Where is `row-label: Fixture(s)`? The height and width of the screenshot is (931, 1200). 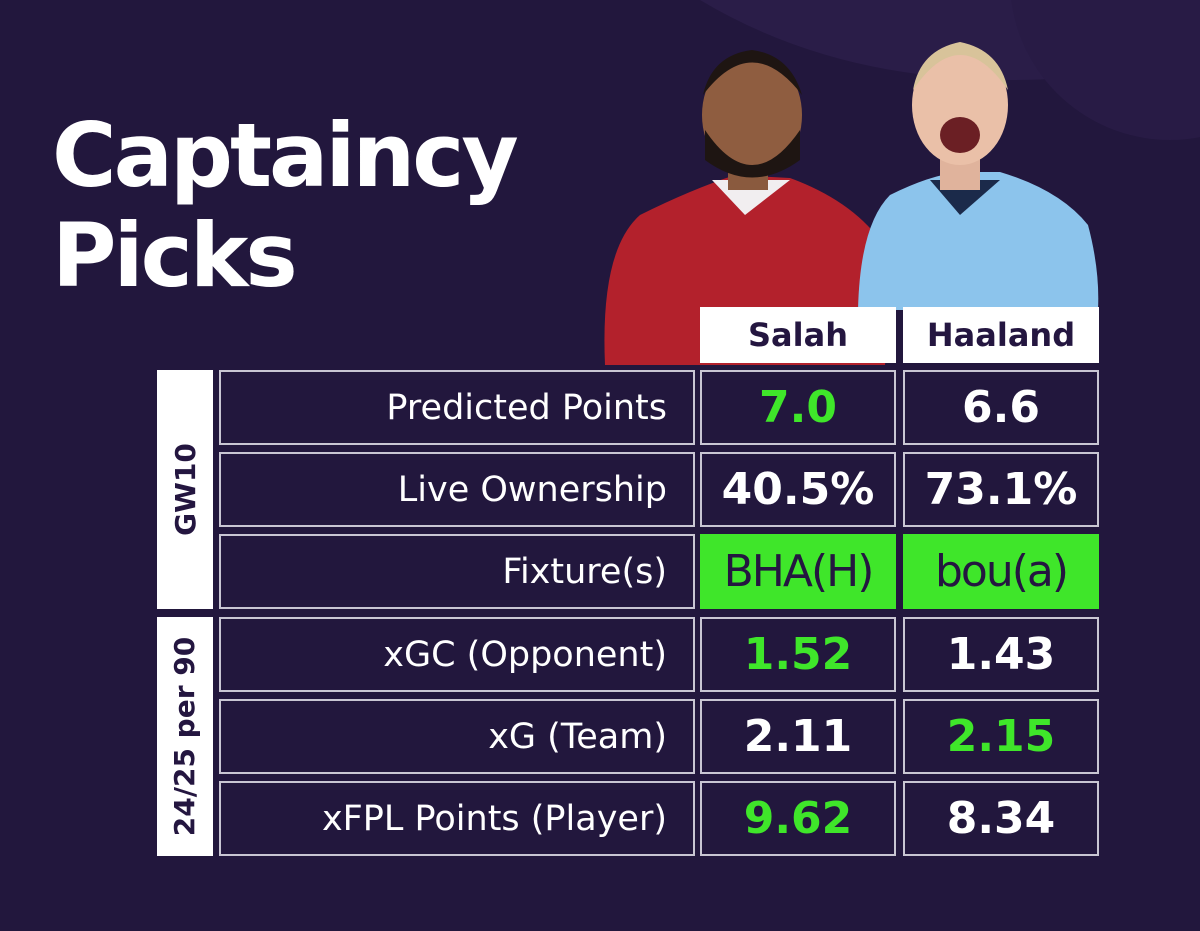 row-label: Fixture(s) is located at coordinates (457, 571).